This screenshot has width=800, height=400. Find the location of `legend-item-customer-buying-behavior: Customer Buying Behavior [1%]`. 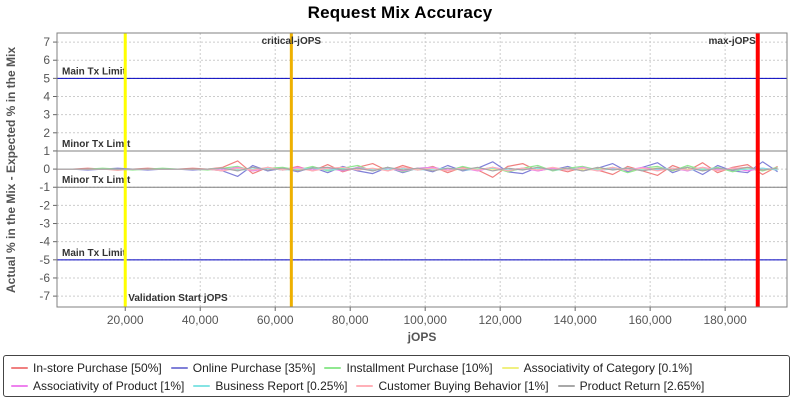

legend-item-customer-buying-behavior: Customer Buying Behavior [1%] is located at coordinates (452, 386).